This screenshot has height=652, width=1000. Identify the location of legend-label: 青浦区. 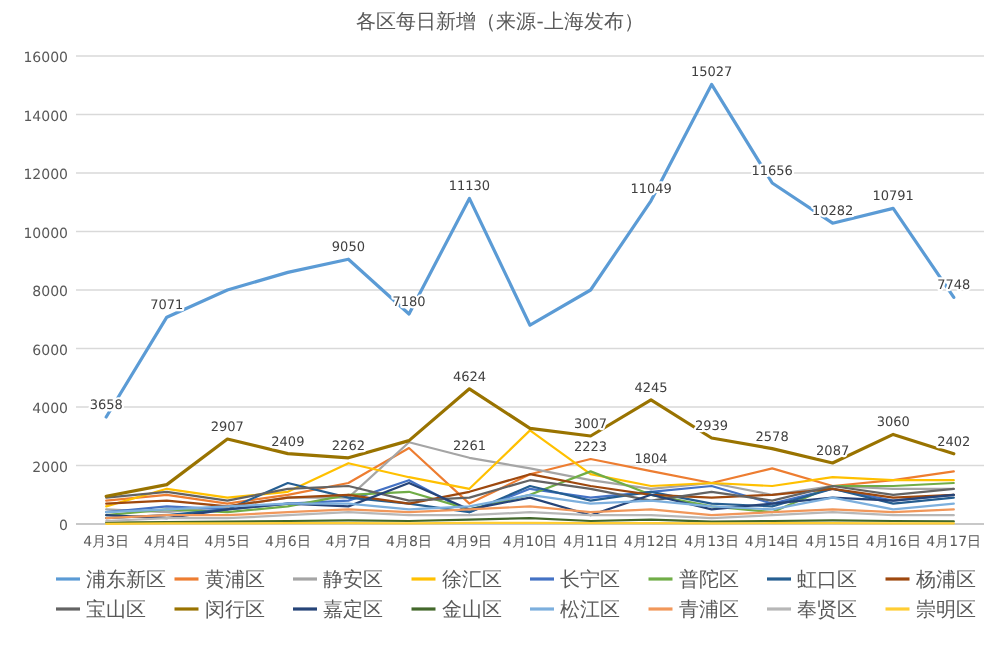
(708, 610).